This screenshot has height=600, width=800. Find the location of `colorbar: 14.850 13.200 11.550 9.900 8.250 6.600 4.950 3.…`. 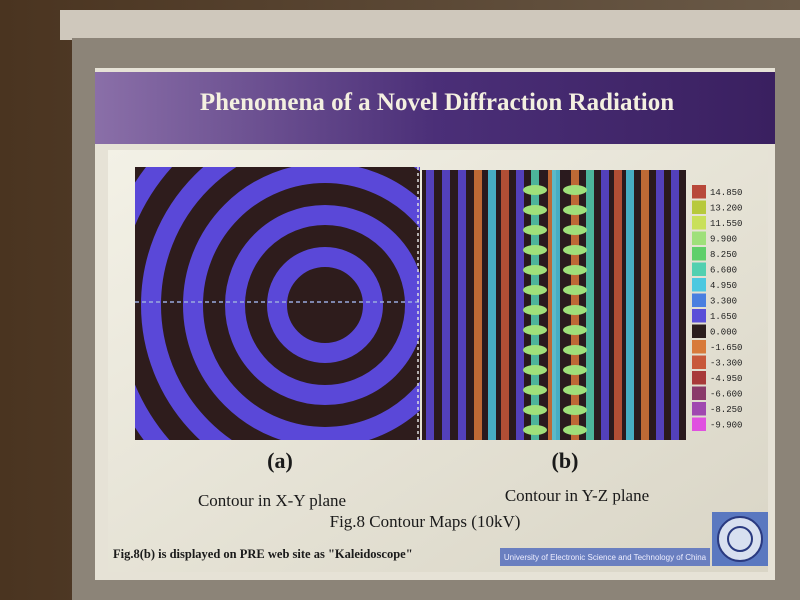

colorbar: 14.850 13.200 11.550 9.900 8.250 6.600 4.950 3.… is located at coordinates (717, 308).